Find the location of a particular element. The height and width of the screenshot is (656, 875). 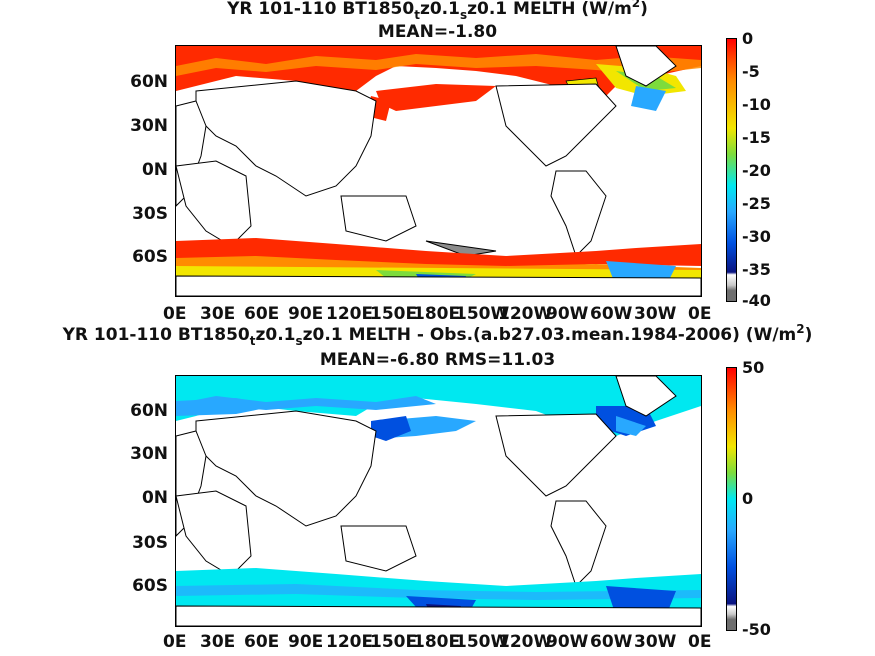

panel1-cb-tick-3: -15 is located at coordinates (756, 137).